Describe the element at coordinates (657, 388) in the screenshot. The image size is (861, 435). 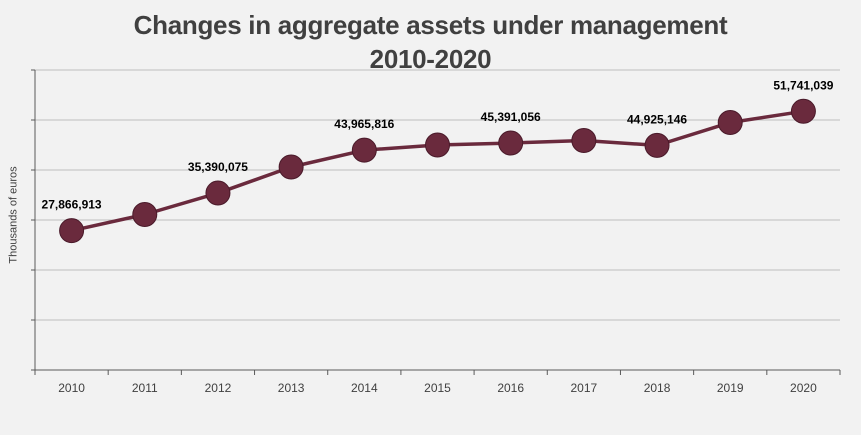
I see `x-tick-label: 2018` at that location.